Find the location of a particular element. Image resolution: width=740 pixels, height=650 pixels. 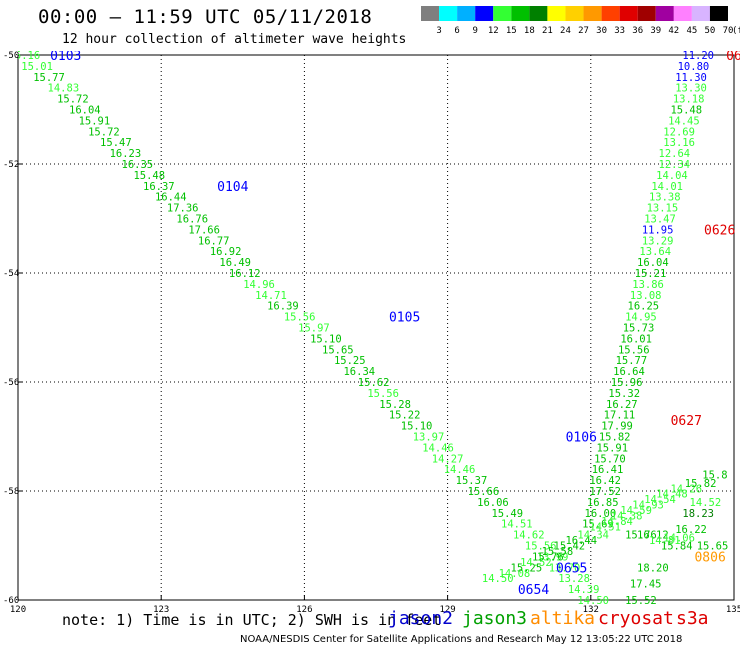

colorbar-tick-label: 50 is located at coordinates (710, 31).